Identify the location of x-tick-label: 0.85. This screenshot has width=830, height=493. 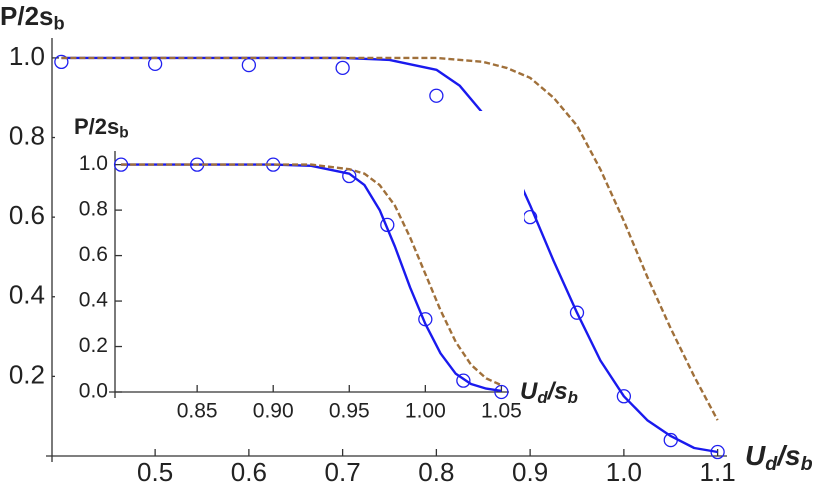
(197, 411).